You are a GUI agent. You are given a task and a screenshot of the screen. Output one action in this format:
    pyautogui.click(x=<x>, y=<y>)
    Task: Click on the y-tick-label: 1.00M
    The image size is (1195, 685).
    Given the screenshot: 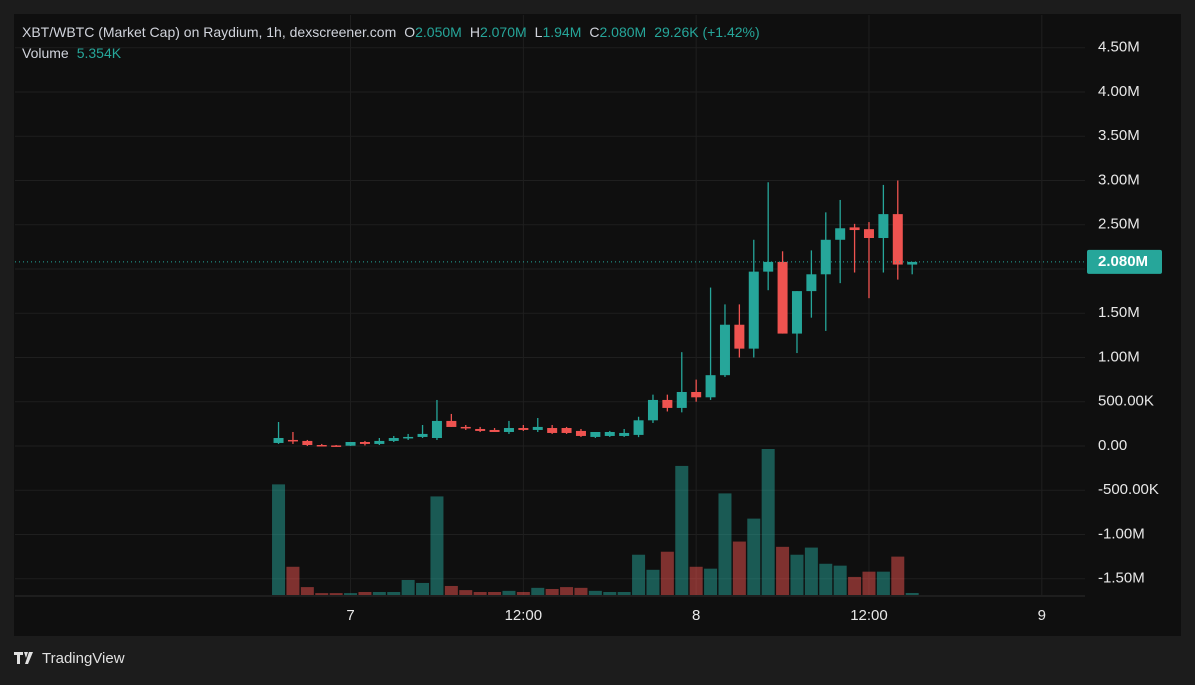 What is the action you would take?
    pyautogui.click(x=1119, y=356)
    